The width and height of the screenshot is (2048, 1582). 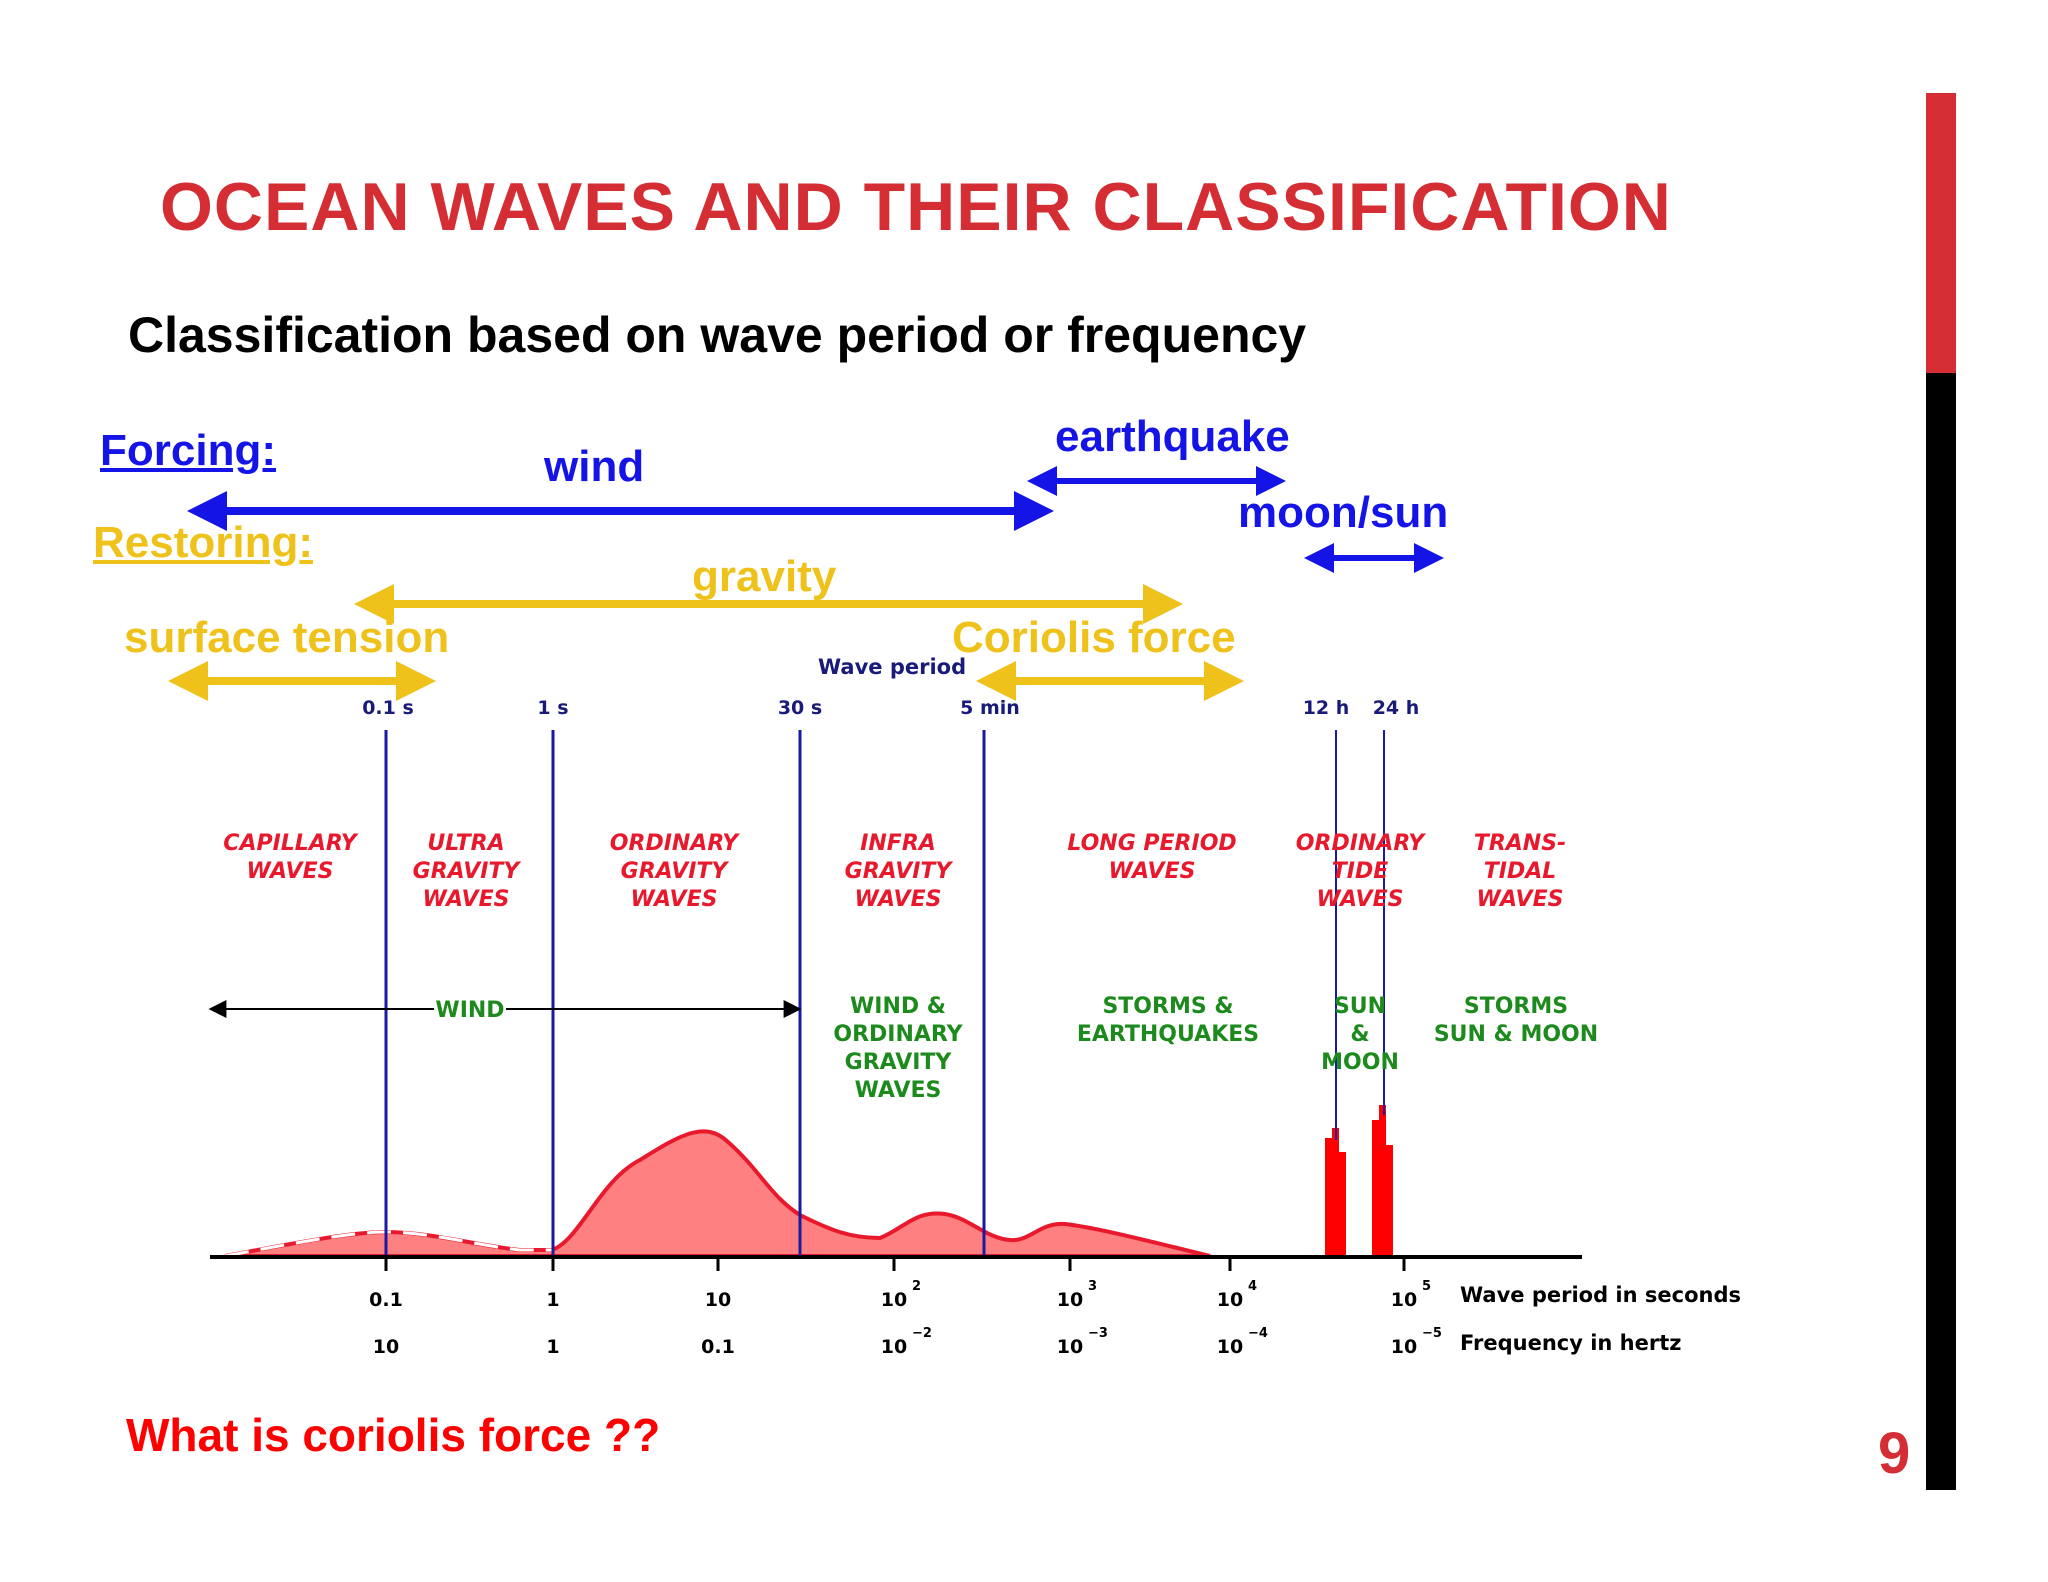 I want to click on coriolis-question: What is coriolis force ??, so click(x=393, y=1435).